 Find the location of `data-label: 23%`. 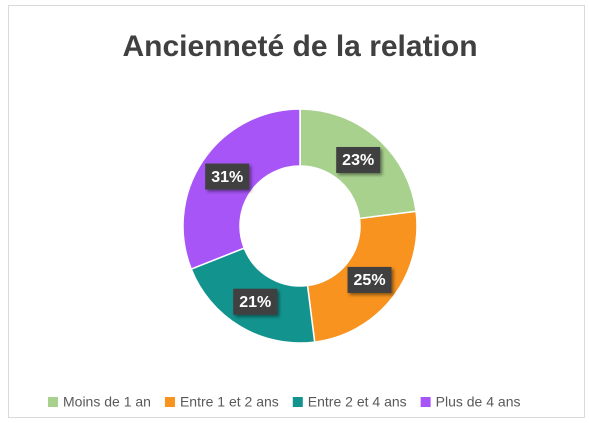

data-label: 23% is located at coordinates (358, 160).